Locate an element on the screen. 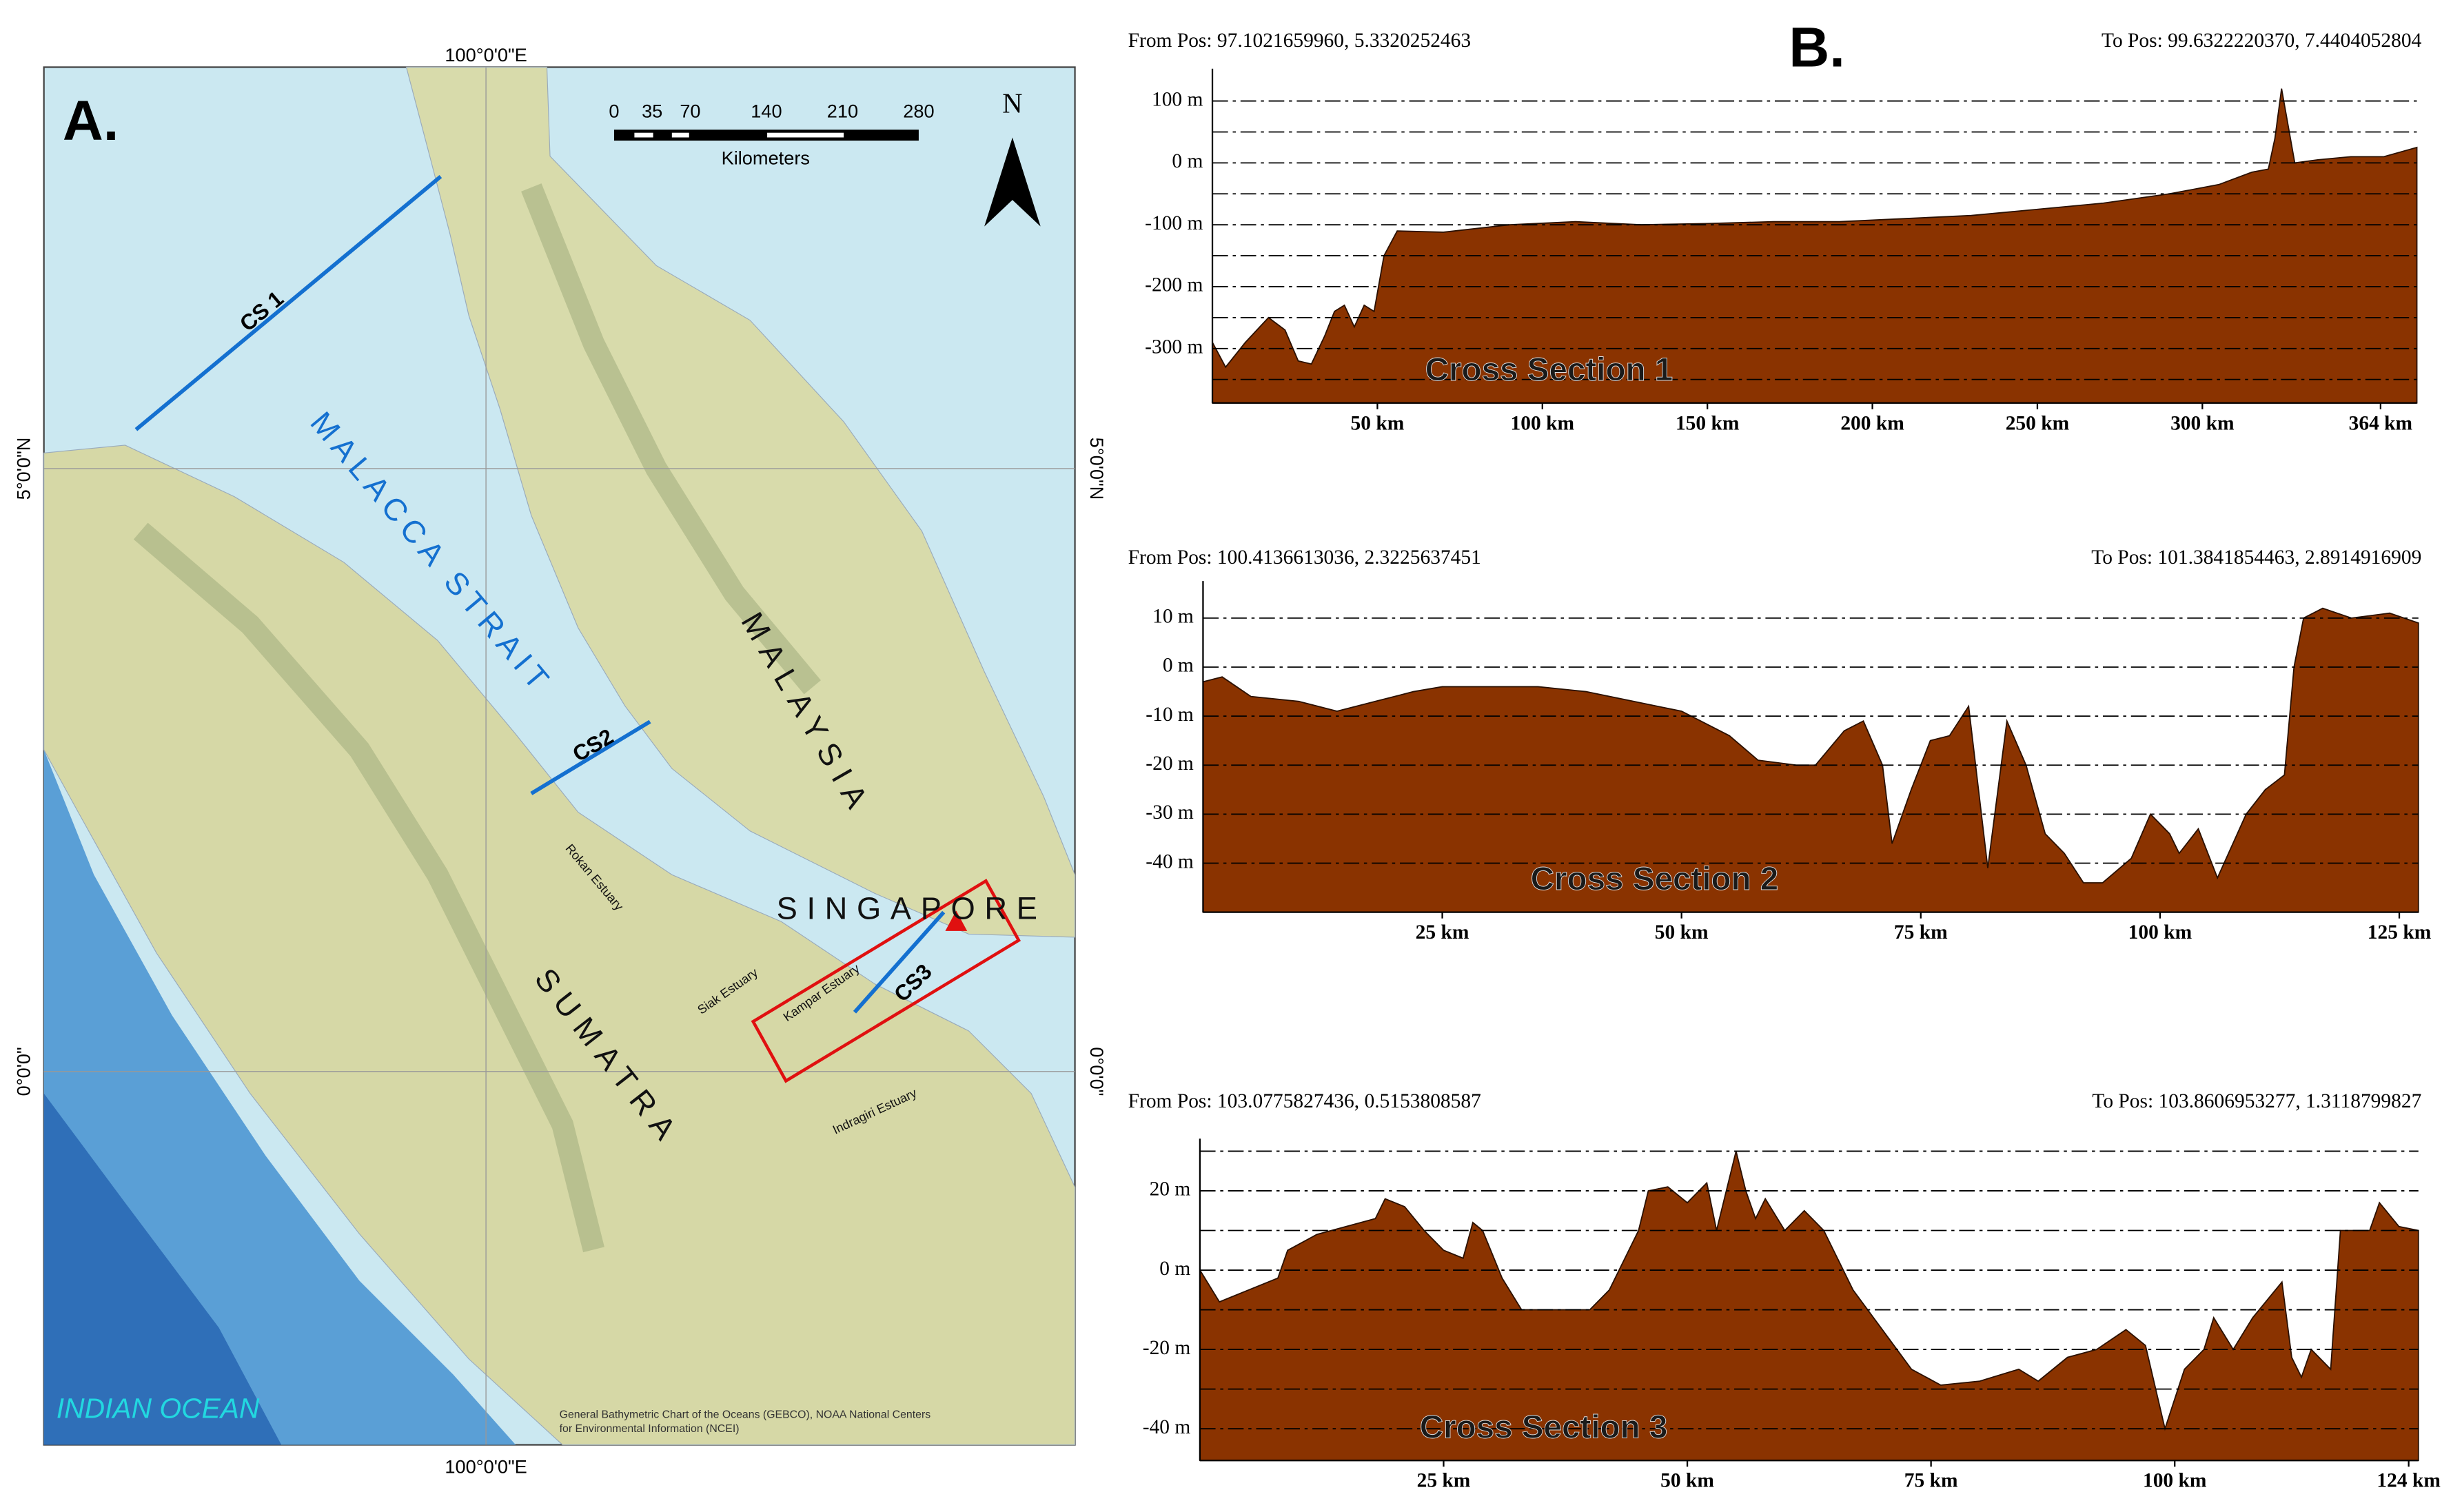 Image resolution: width=2442 pixels, height=1512 pixels. from-position: From Pos: 97.1021659960, 5.3320252463 is located at coordinates (1299, 41).